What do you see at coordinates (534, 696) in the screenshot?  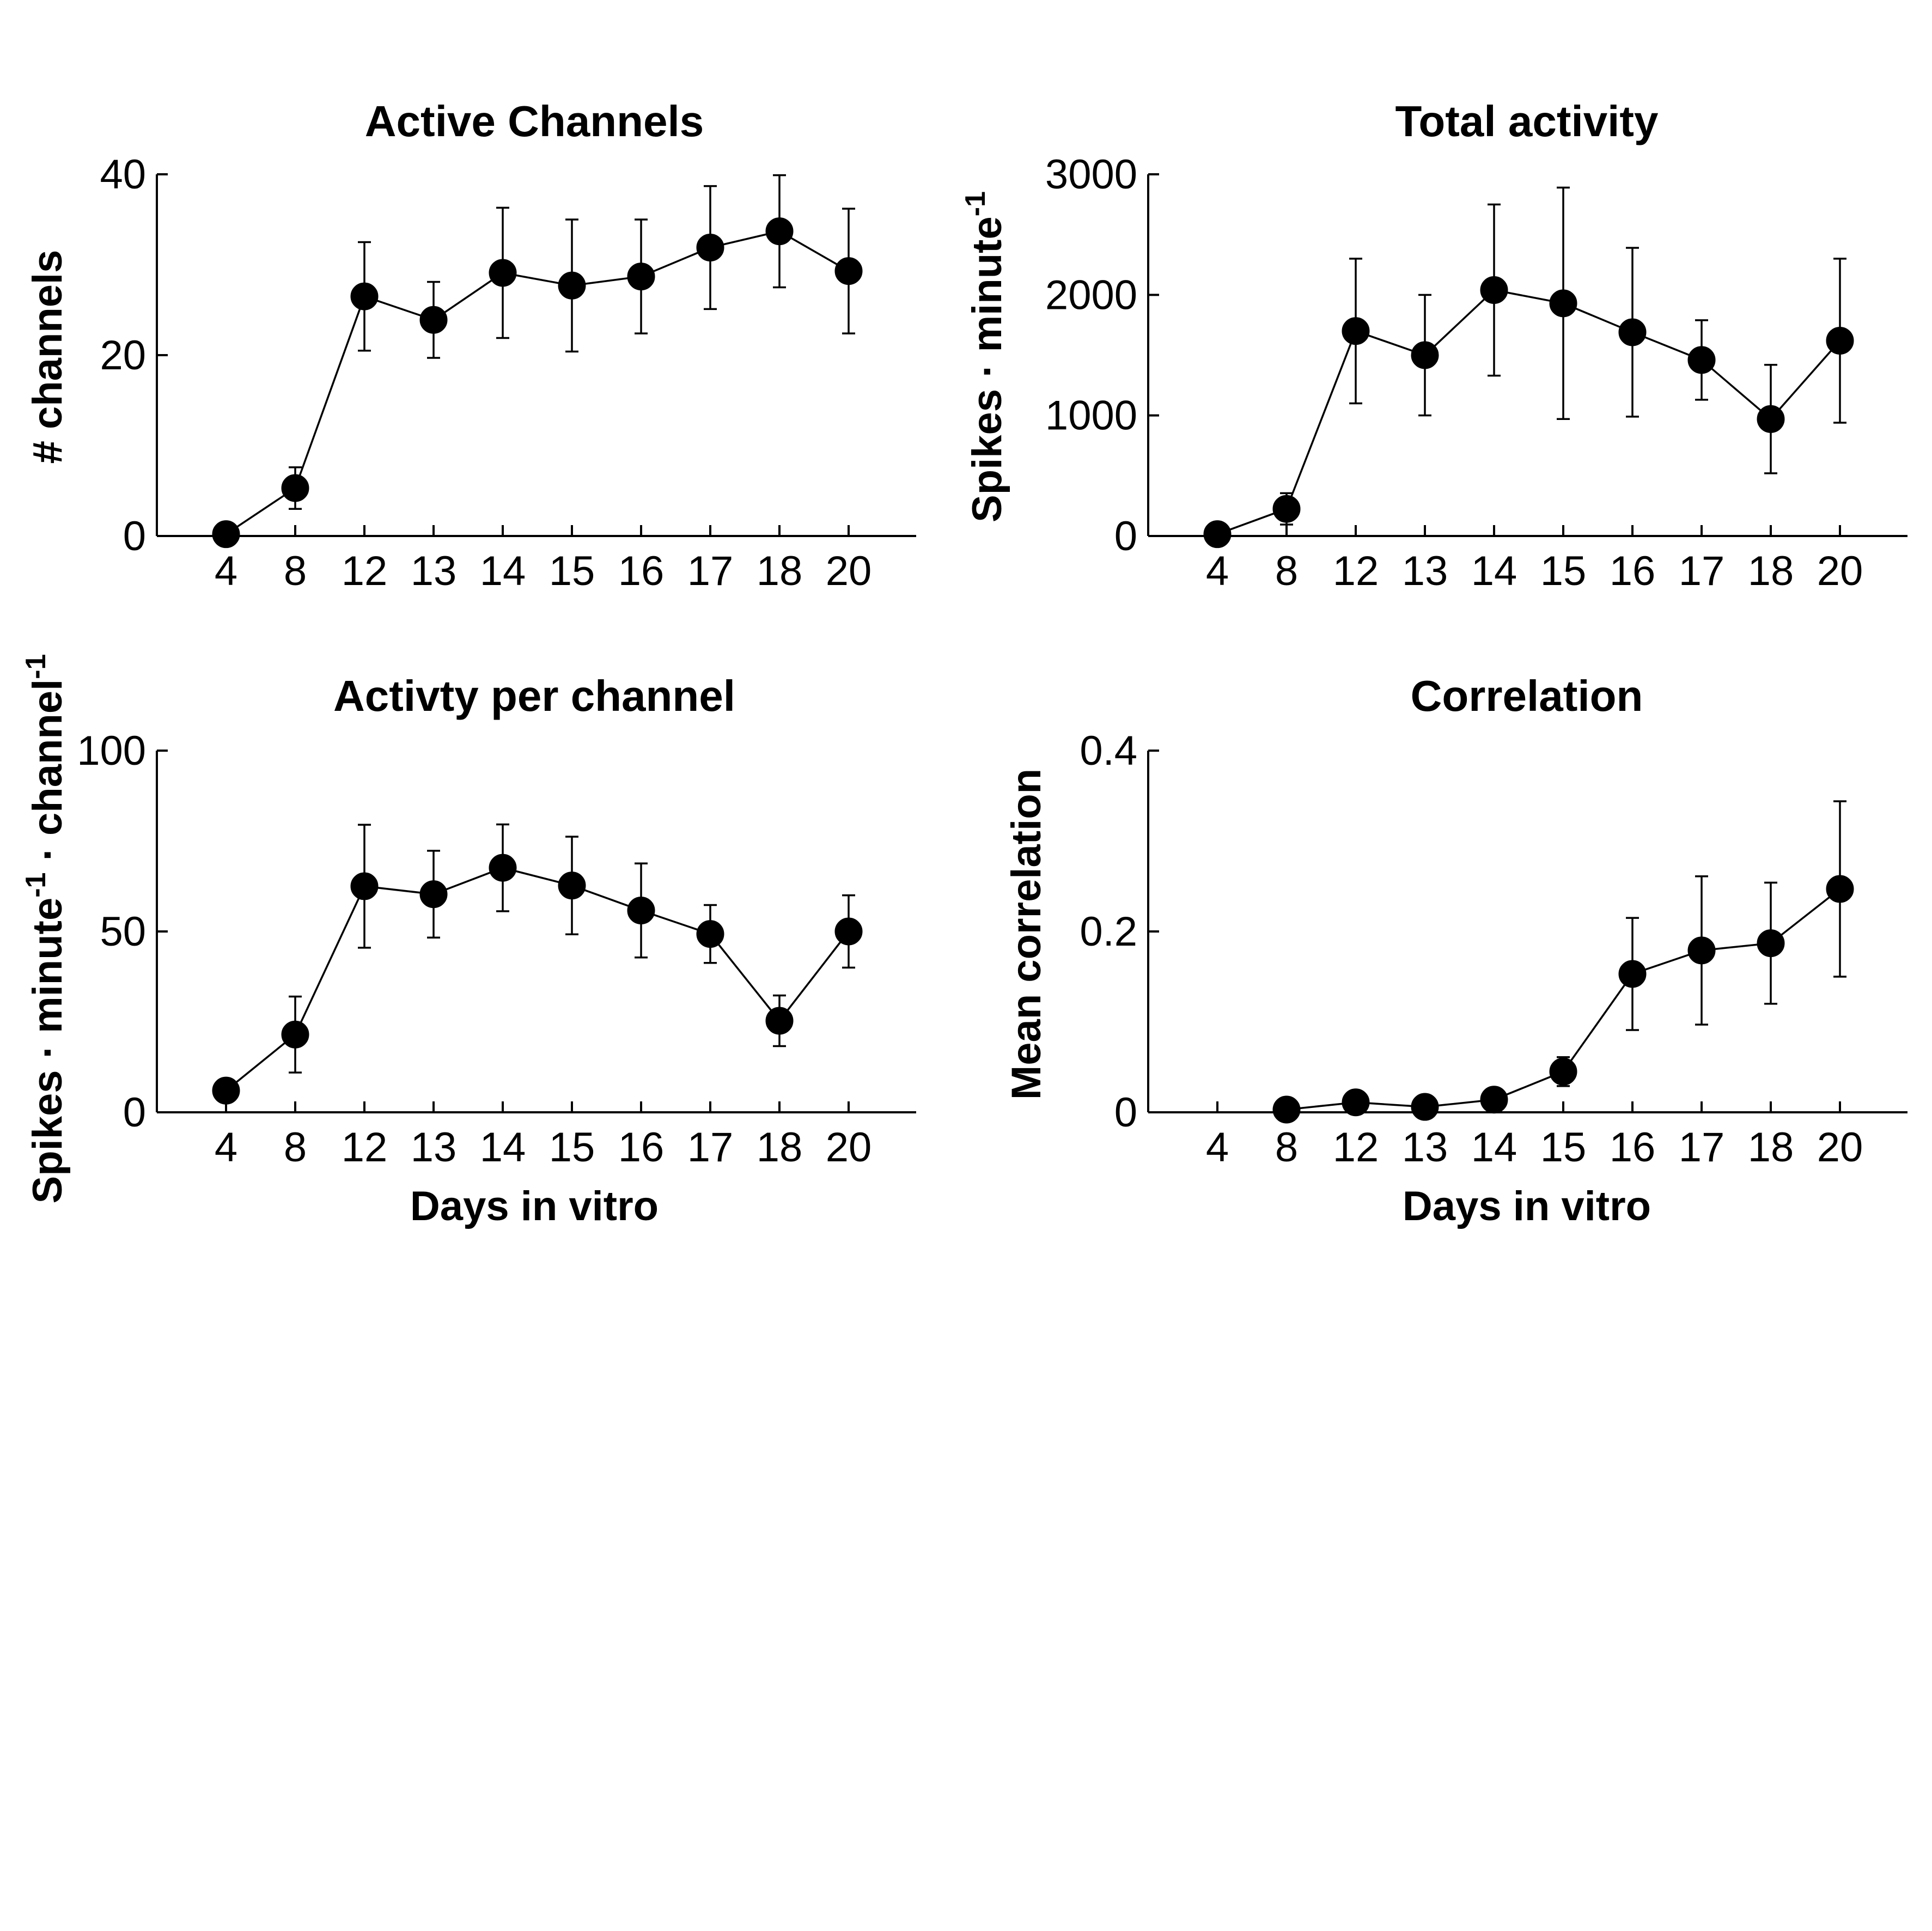 I see `chart-title: Activty per channel` at bounding box center [534, 696].